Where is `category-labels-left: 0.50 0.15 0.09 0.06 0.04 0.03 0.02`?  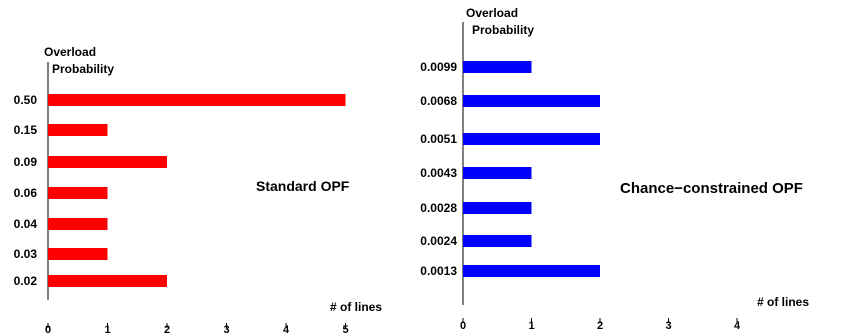 category-labels-left: 0.50 0.15 0.09 0.06 0.04 0.03 0.02 is located at coordinates (26, 190).